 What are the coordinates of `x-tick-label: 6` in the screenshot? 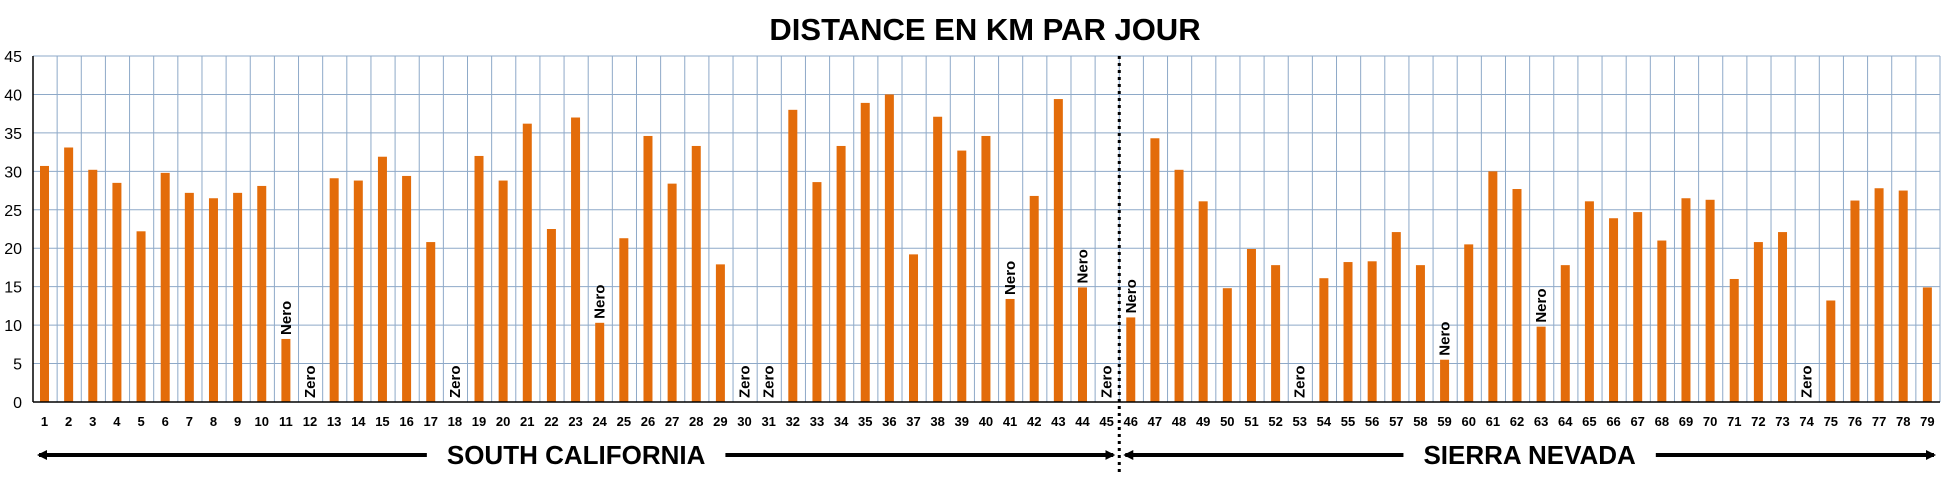 It's located at (165, 421).